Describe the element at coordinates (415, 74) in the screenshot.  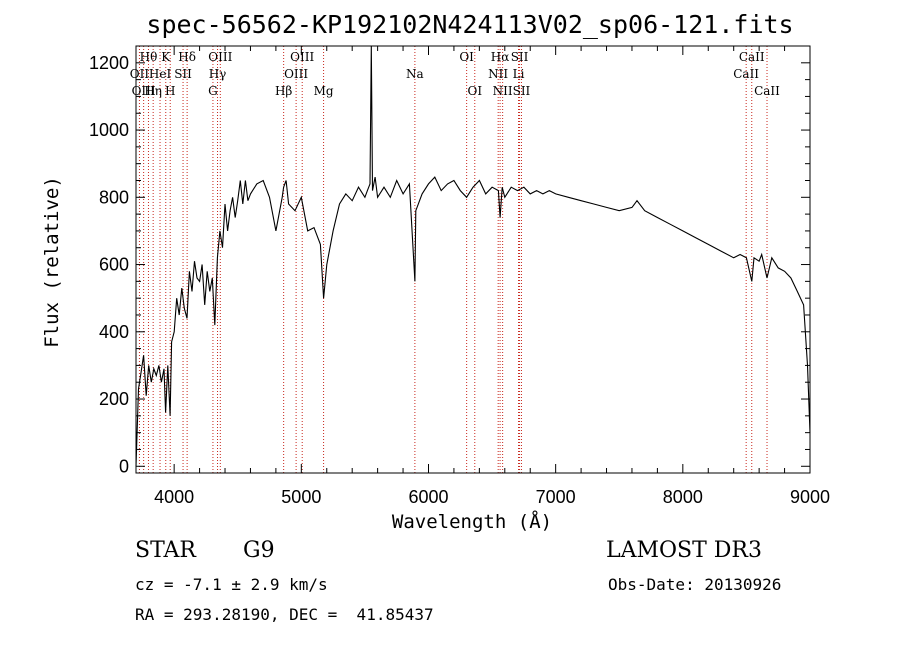
I see `line-label: Na` at that location.